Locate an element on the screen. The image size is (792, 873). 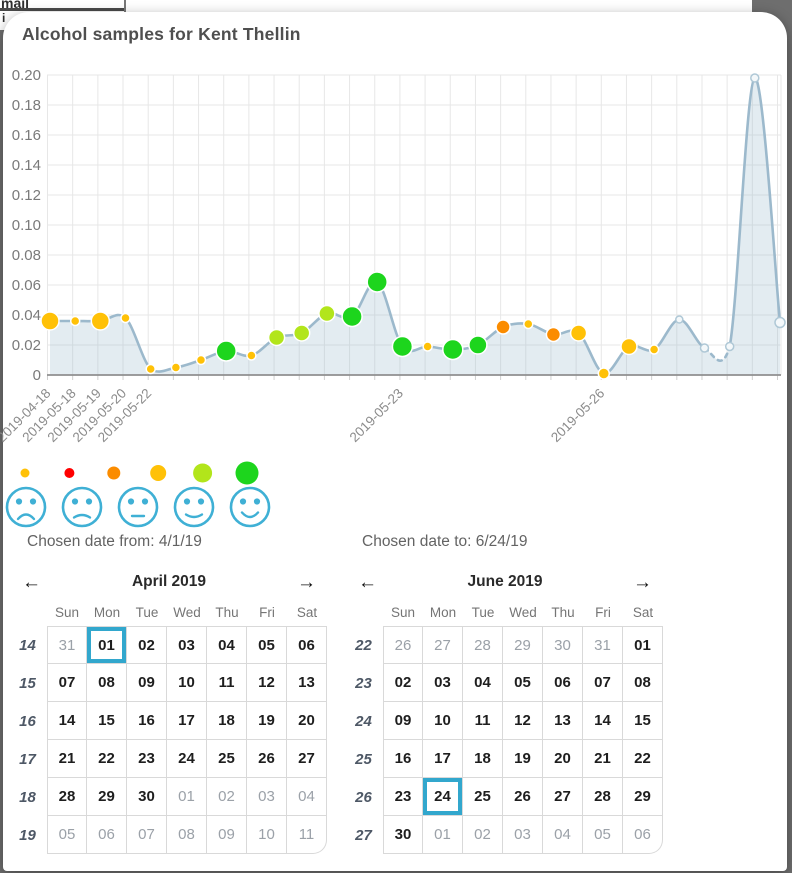
calendar-day: 20 is located at coordinates (563, 759).